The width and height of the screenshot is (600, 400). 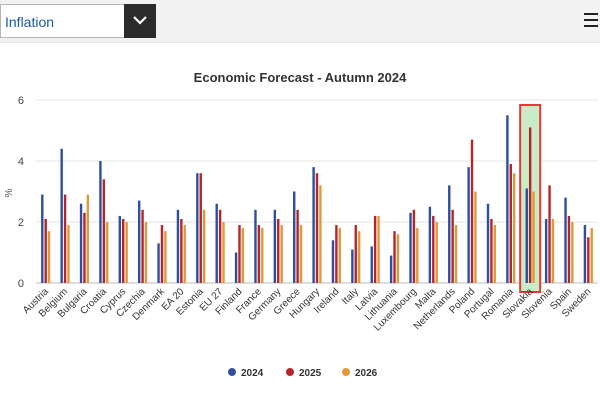 I want to click on indicator-dropdown-button, so click(x=140, y=21).